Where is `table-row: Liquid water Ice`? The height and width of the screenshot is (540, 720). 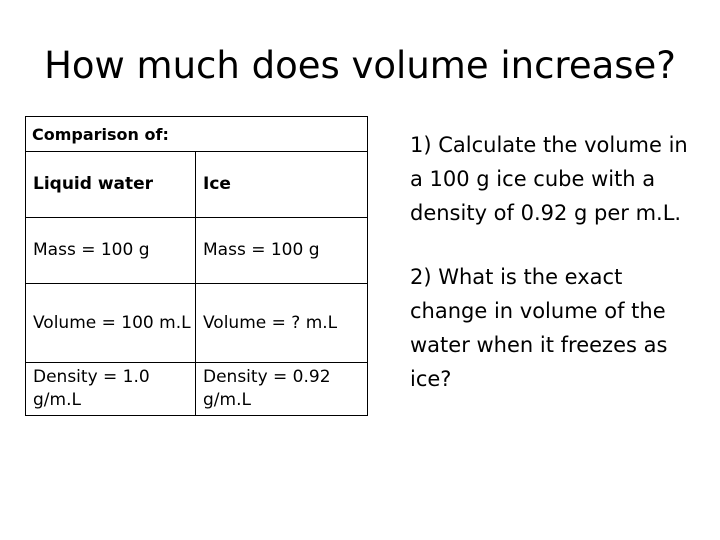
table-row: Liquid water Ice is located at coordinates (197, 184).